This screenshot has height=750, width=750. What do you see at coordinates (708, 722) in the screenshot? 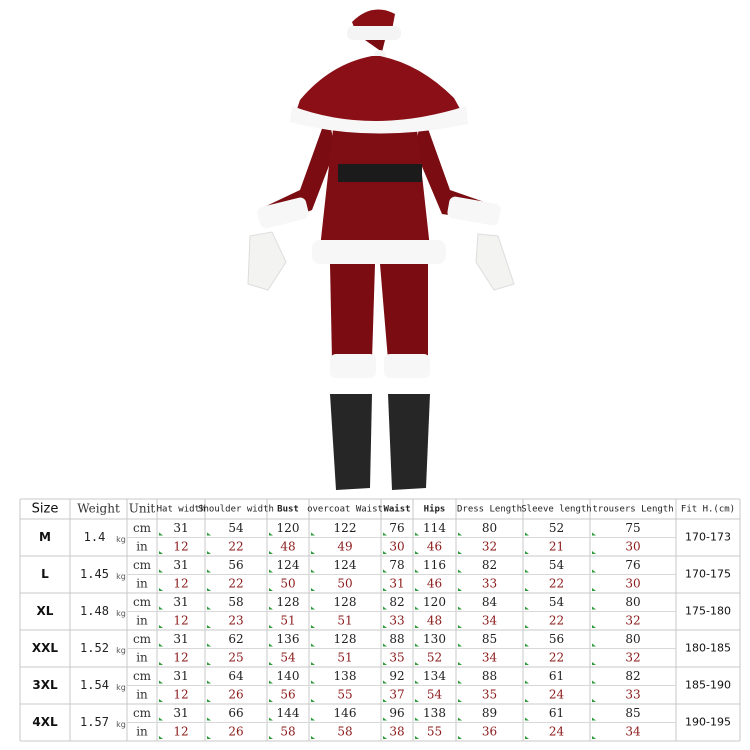
I see `fit-cell: 190-195` at bounding box center [708, 722].